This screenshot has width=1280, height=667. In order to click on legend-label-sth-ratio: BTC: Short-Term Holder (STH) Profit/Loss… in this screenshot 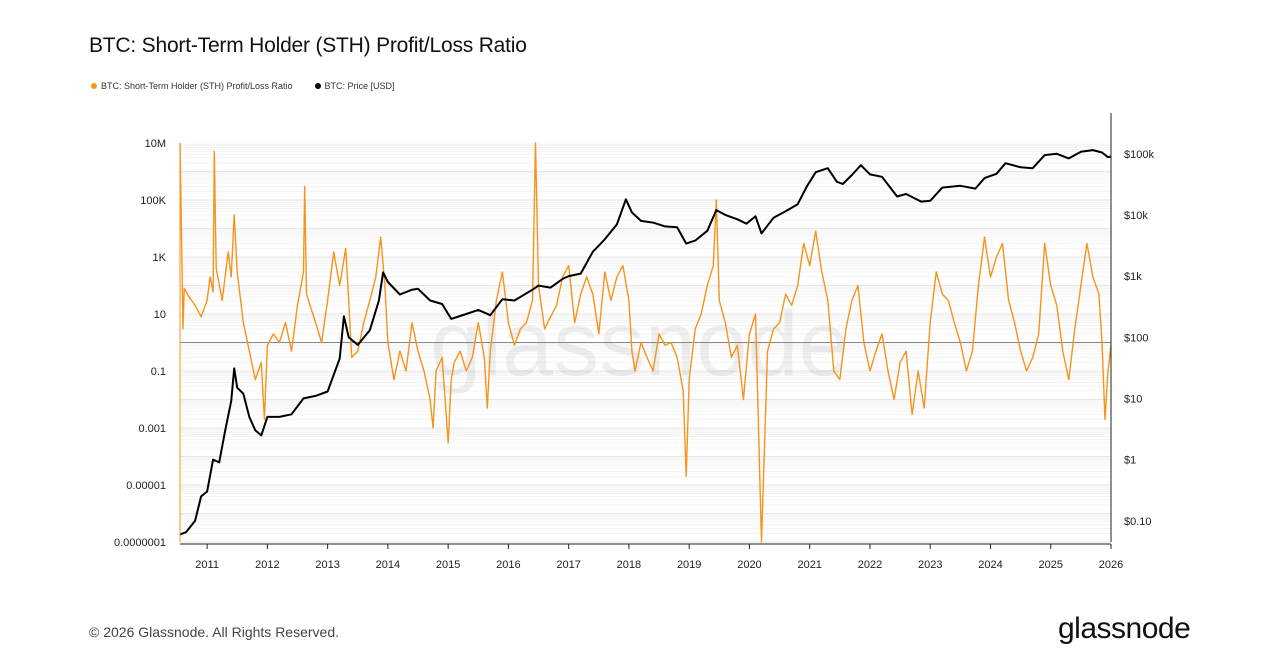, I will do `click(197, 86)`.